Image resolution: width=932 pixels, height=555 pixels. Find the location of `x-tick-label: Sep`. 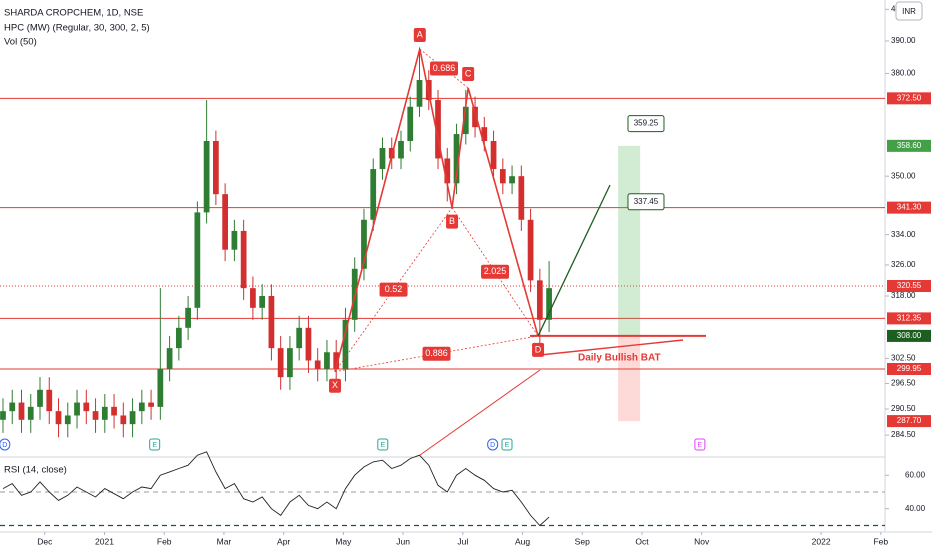

x-tick-label: Sep is located at coordinates (582, 541).